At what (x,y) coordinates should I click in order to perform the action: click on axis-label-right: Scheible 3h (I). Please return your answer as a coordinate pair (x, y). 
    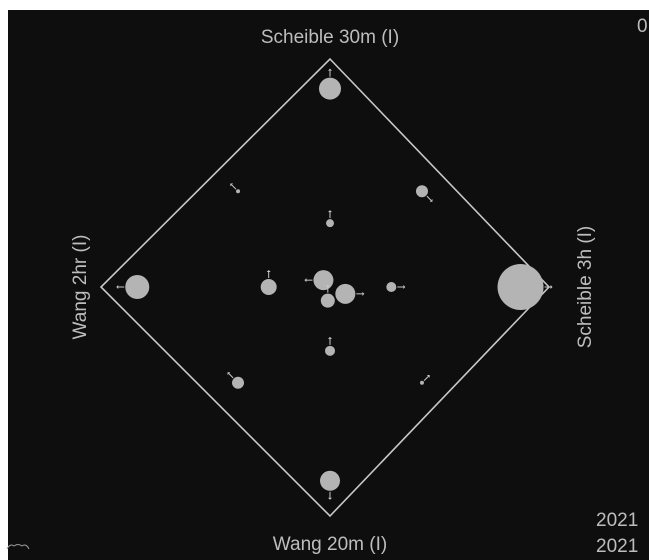
    Looking at the image, I should click on (585, 287).